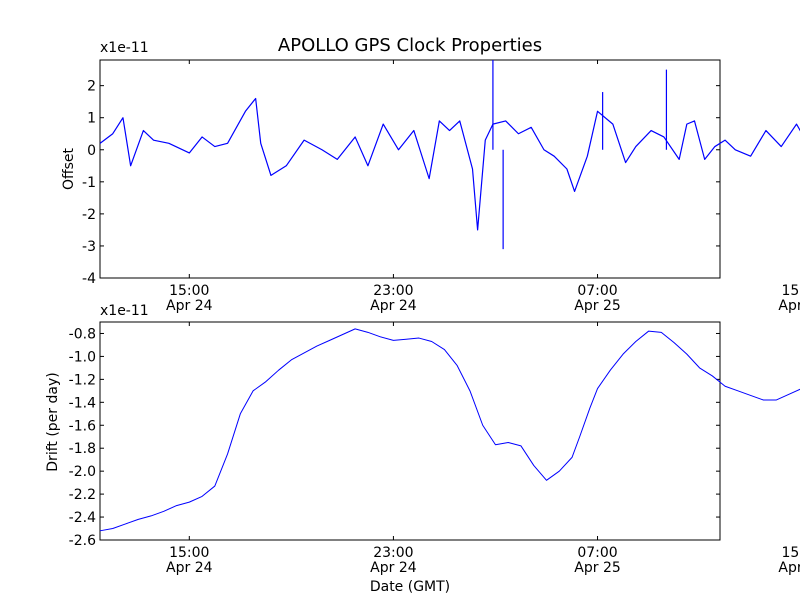  I want to click on drift-x-tick-date-2: Apr 25, so click(597, 568).